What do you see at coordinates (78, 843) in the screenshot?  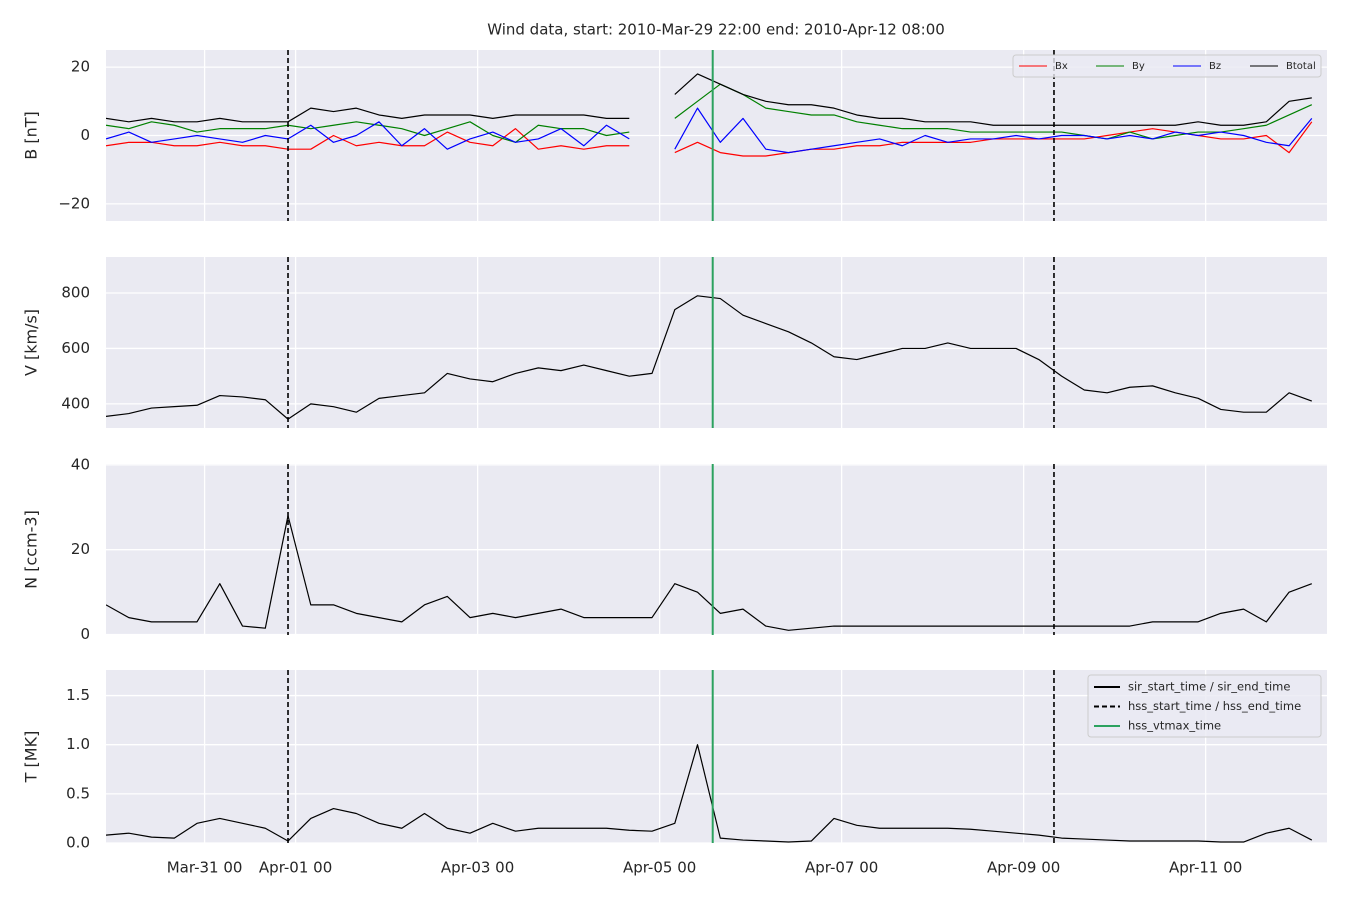 I see `y-tick-label: 0.0` at bounding box center [78, 843].